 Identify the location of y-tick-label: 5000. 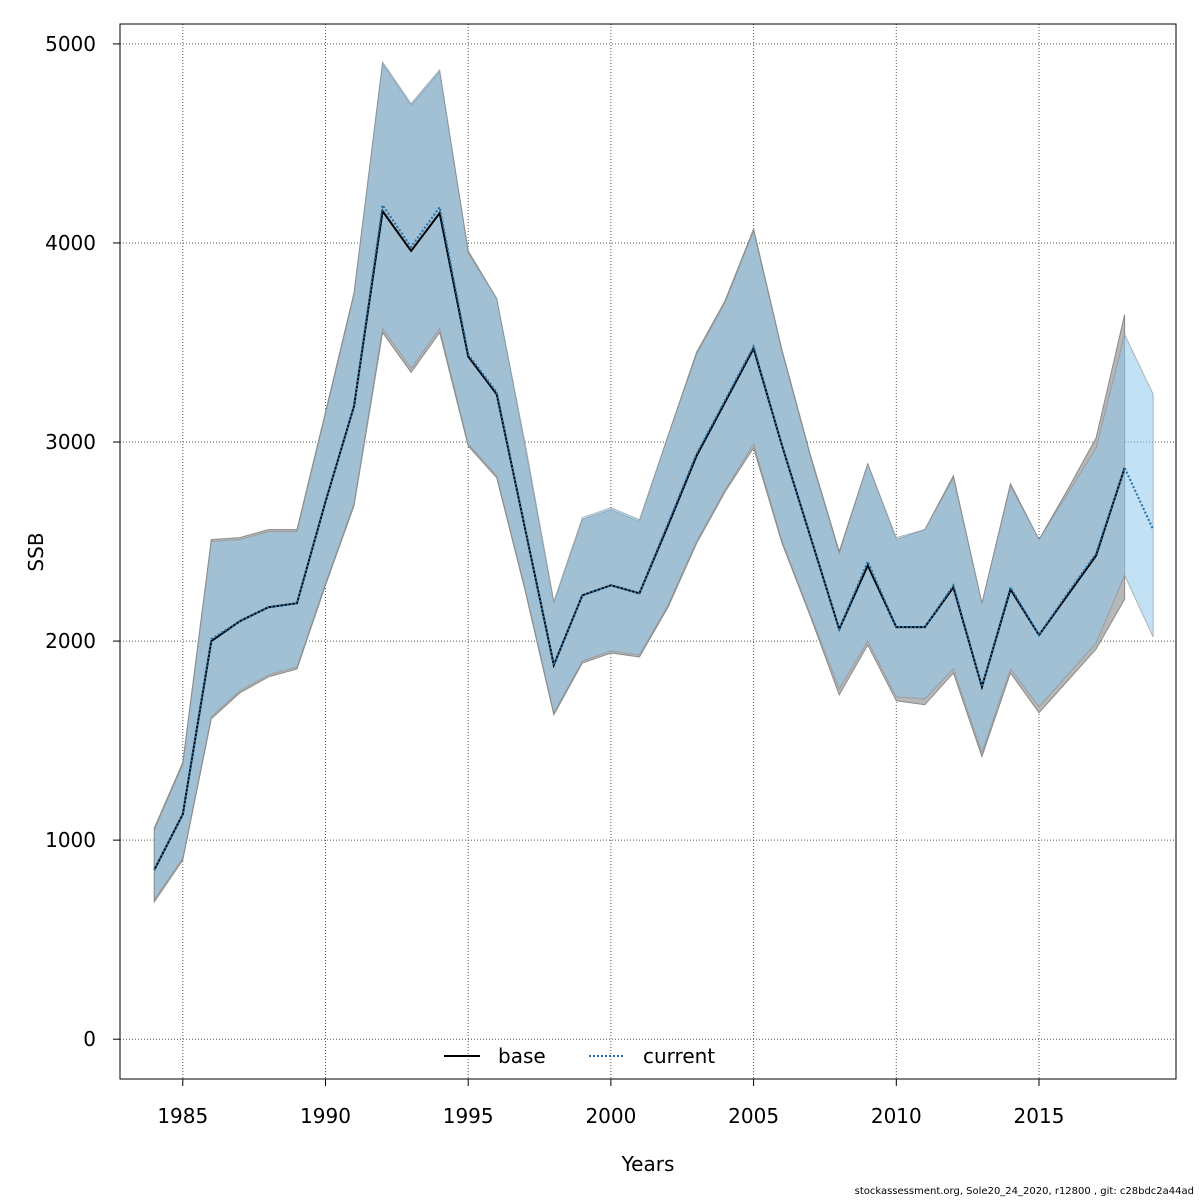
(70, 44).